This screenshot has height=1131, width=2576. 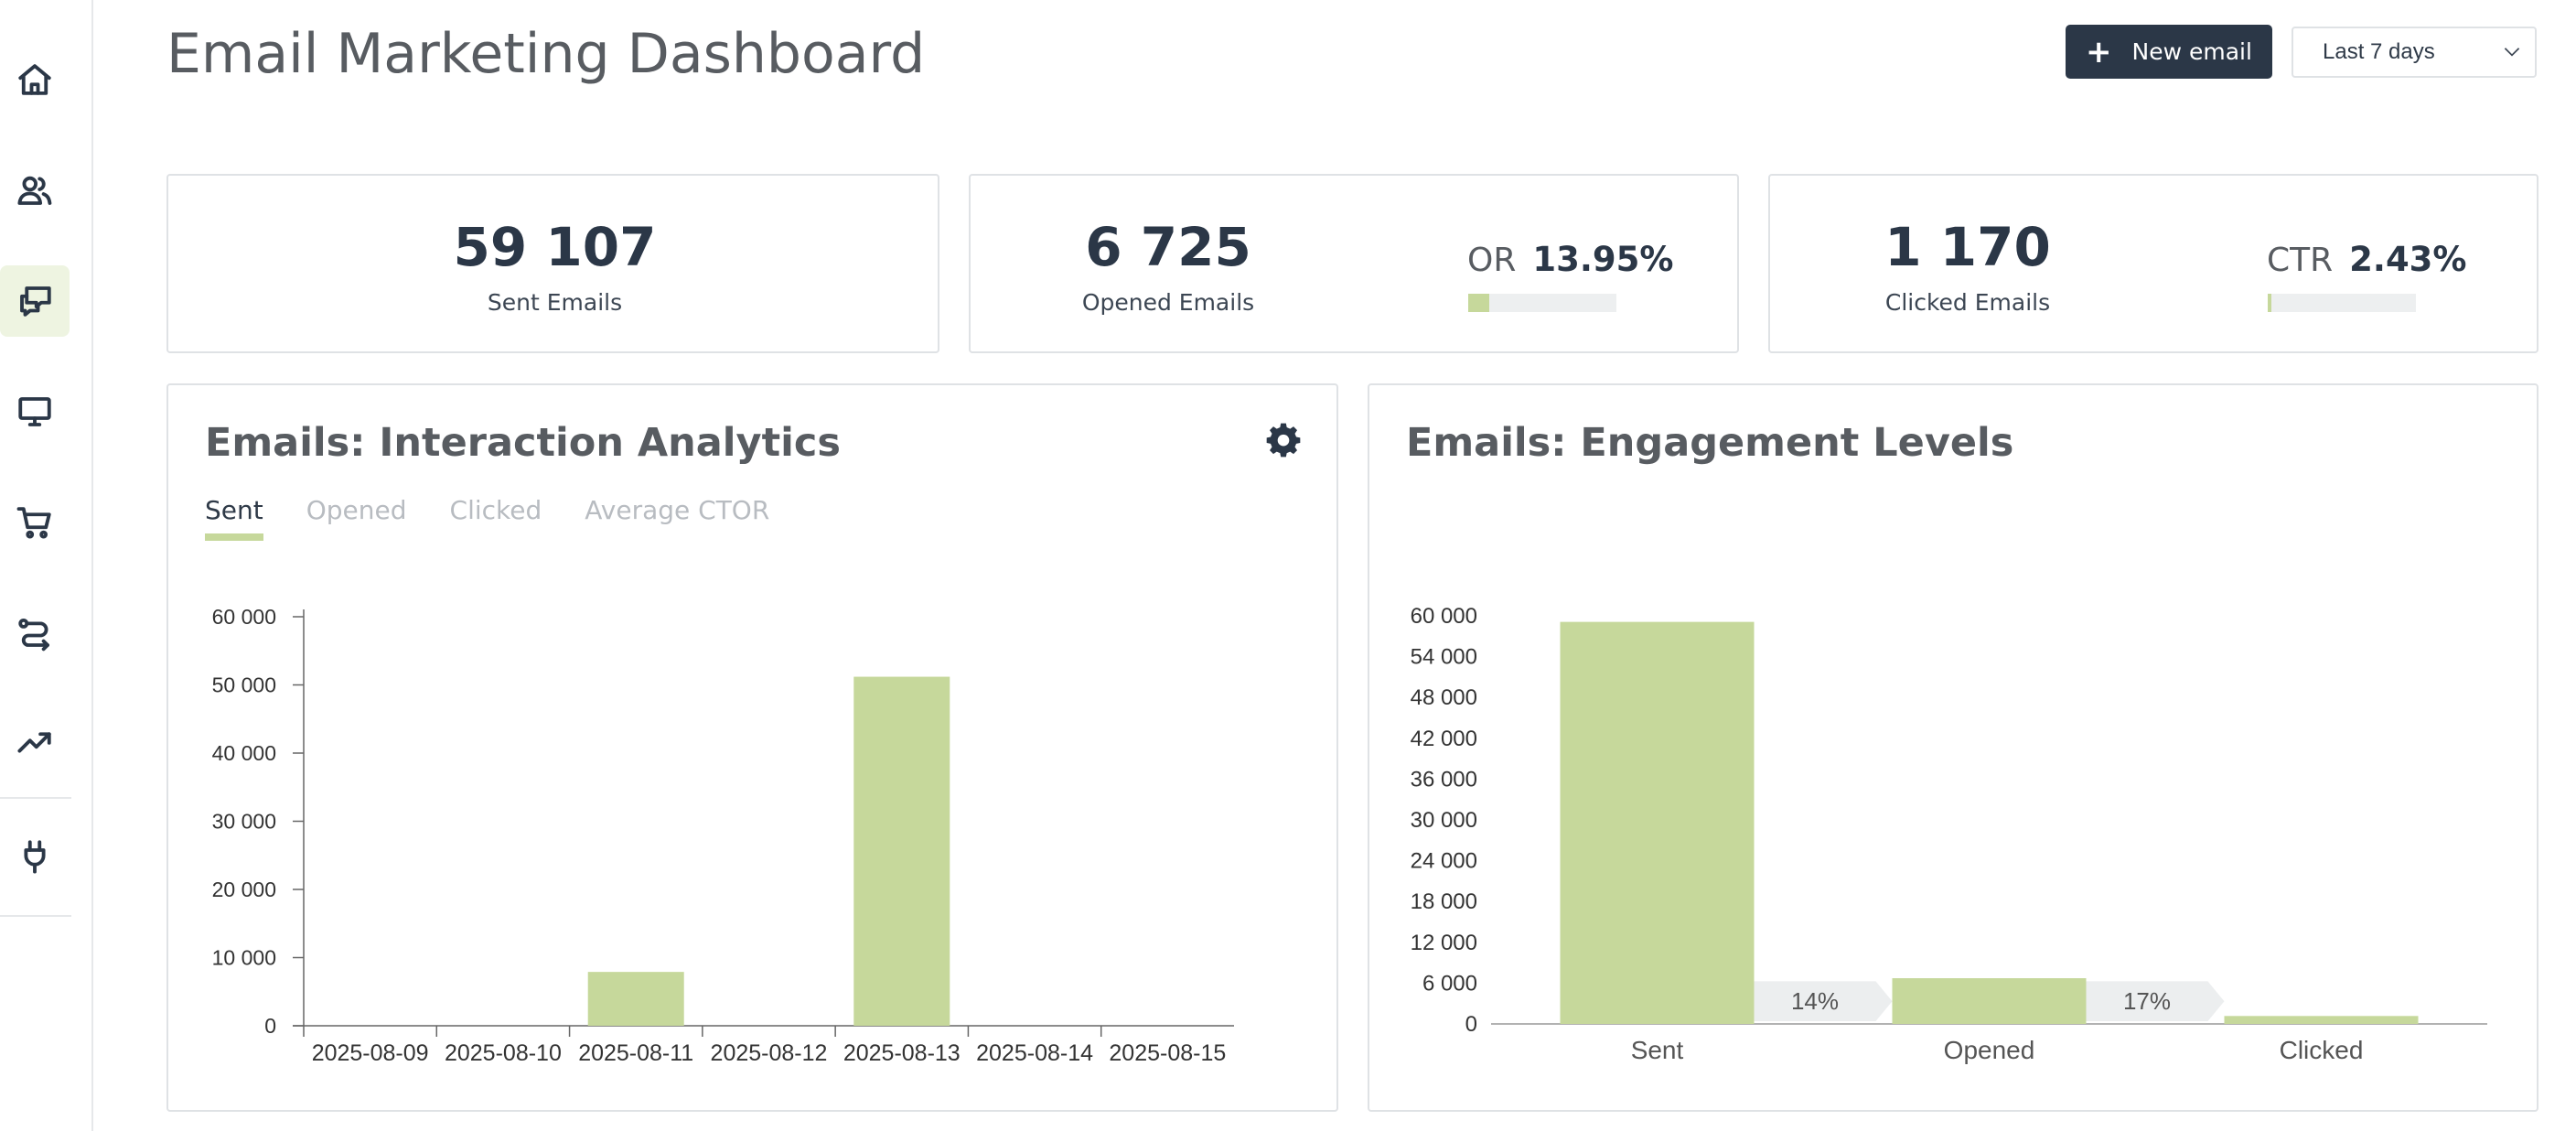 What do you see at coordinates (1603, 260) in the screenshot?
I see `open-rate-value: 13.95%` at bounding box center [1603, 260].